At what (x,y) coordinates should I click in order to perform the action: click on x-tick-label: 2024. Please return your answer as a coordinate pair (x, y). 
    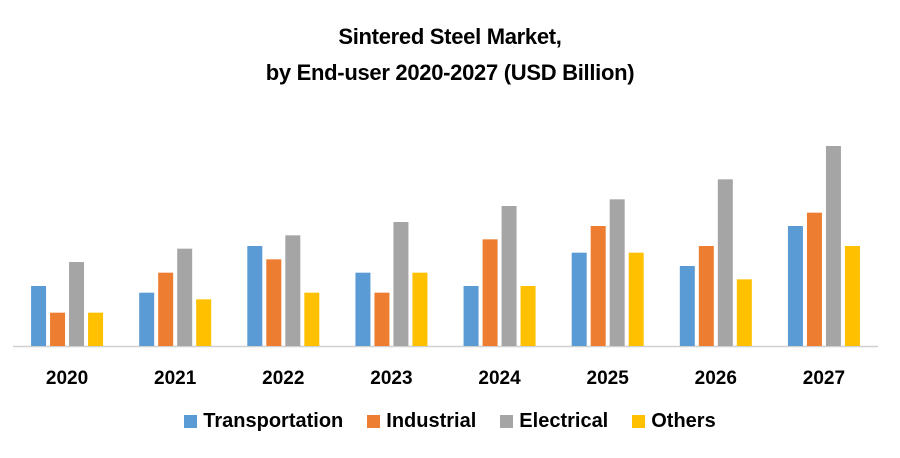
    Looking at the image, I should click on (499, 378).